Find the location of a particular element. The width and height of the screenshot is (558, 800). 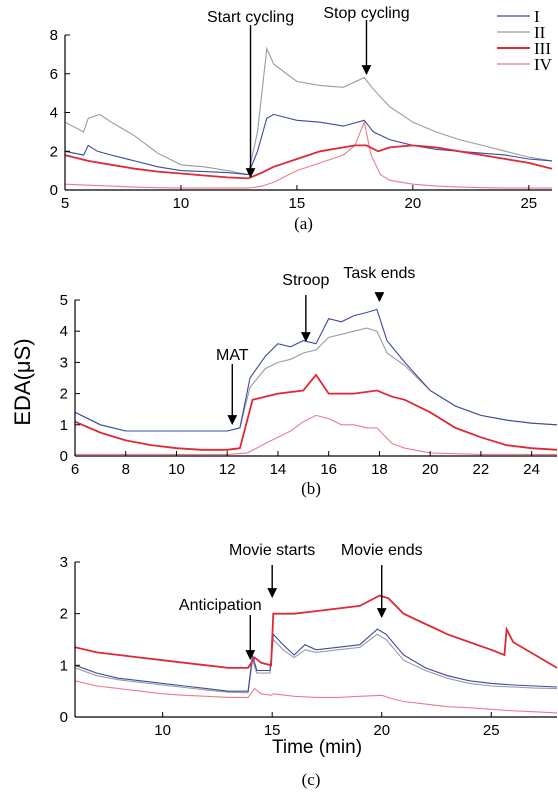

y-tick-label: 8 is located at coordinates (54, 35).